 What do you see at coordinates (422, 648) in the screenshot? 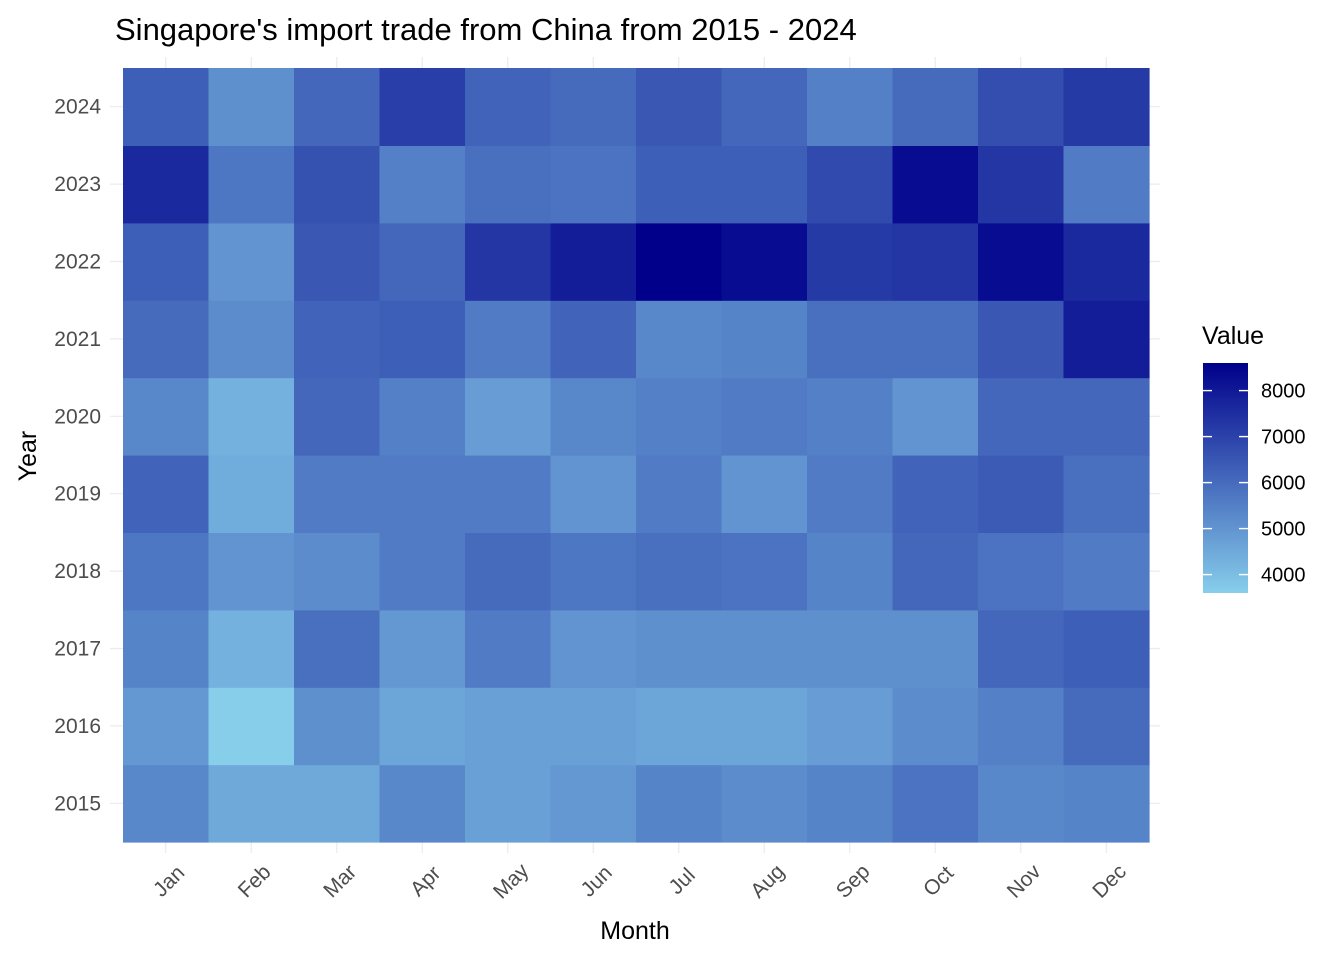
I see `heatmap-cell-2017-Apr` at bounding box center [422, 648].